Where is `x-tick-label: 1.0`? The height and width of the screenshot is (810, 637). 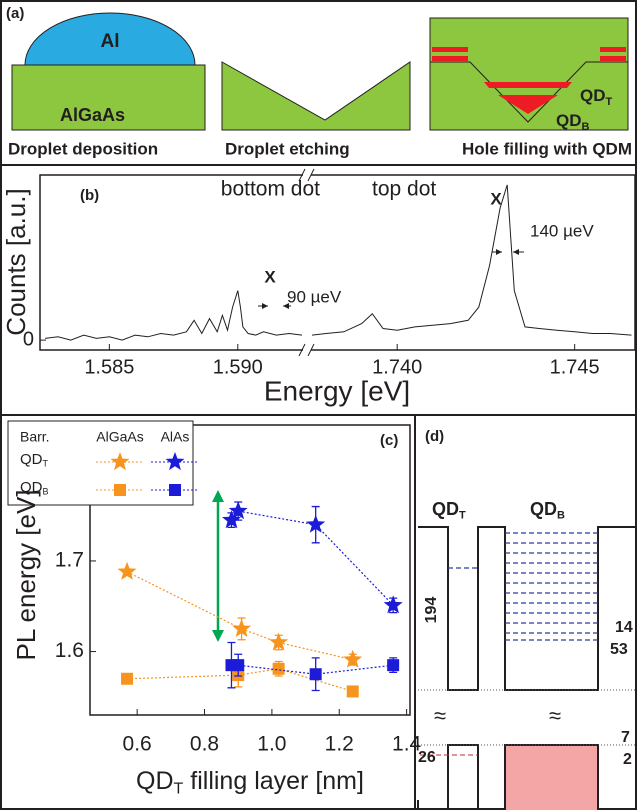 x-tick-label: 1.0 is located at coordinates (271, 744).